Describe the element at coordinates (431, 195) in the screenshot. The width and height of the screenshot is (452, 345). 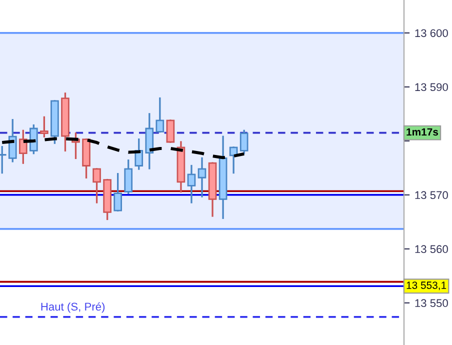
I see `y-tick-label: 13 570` at that location.